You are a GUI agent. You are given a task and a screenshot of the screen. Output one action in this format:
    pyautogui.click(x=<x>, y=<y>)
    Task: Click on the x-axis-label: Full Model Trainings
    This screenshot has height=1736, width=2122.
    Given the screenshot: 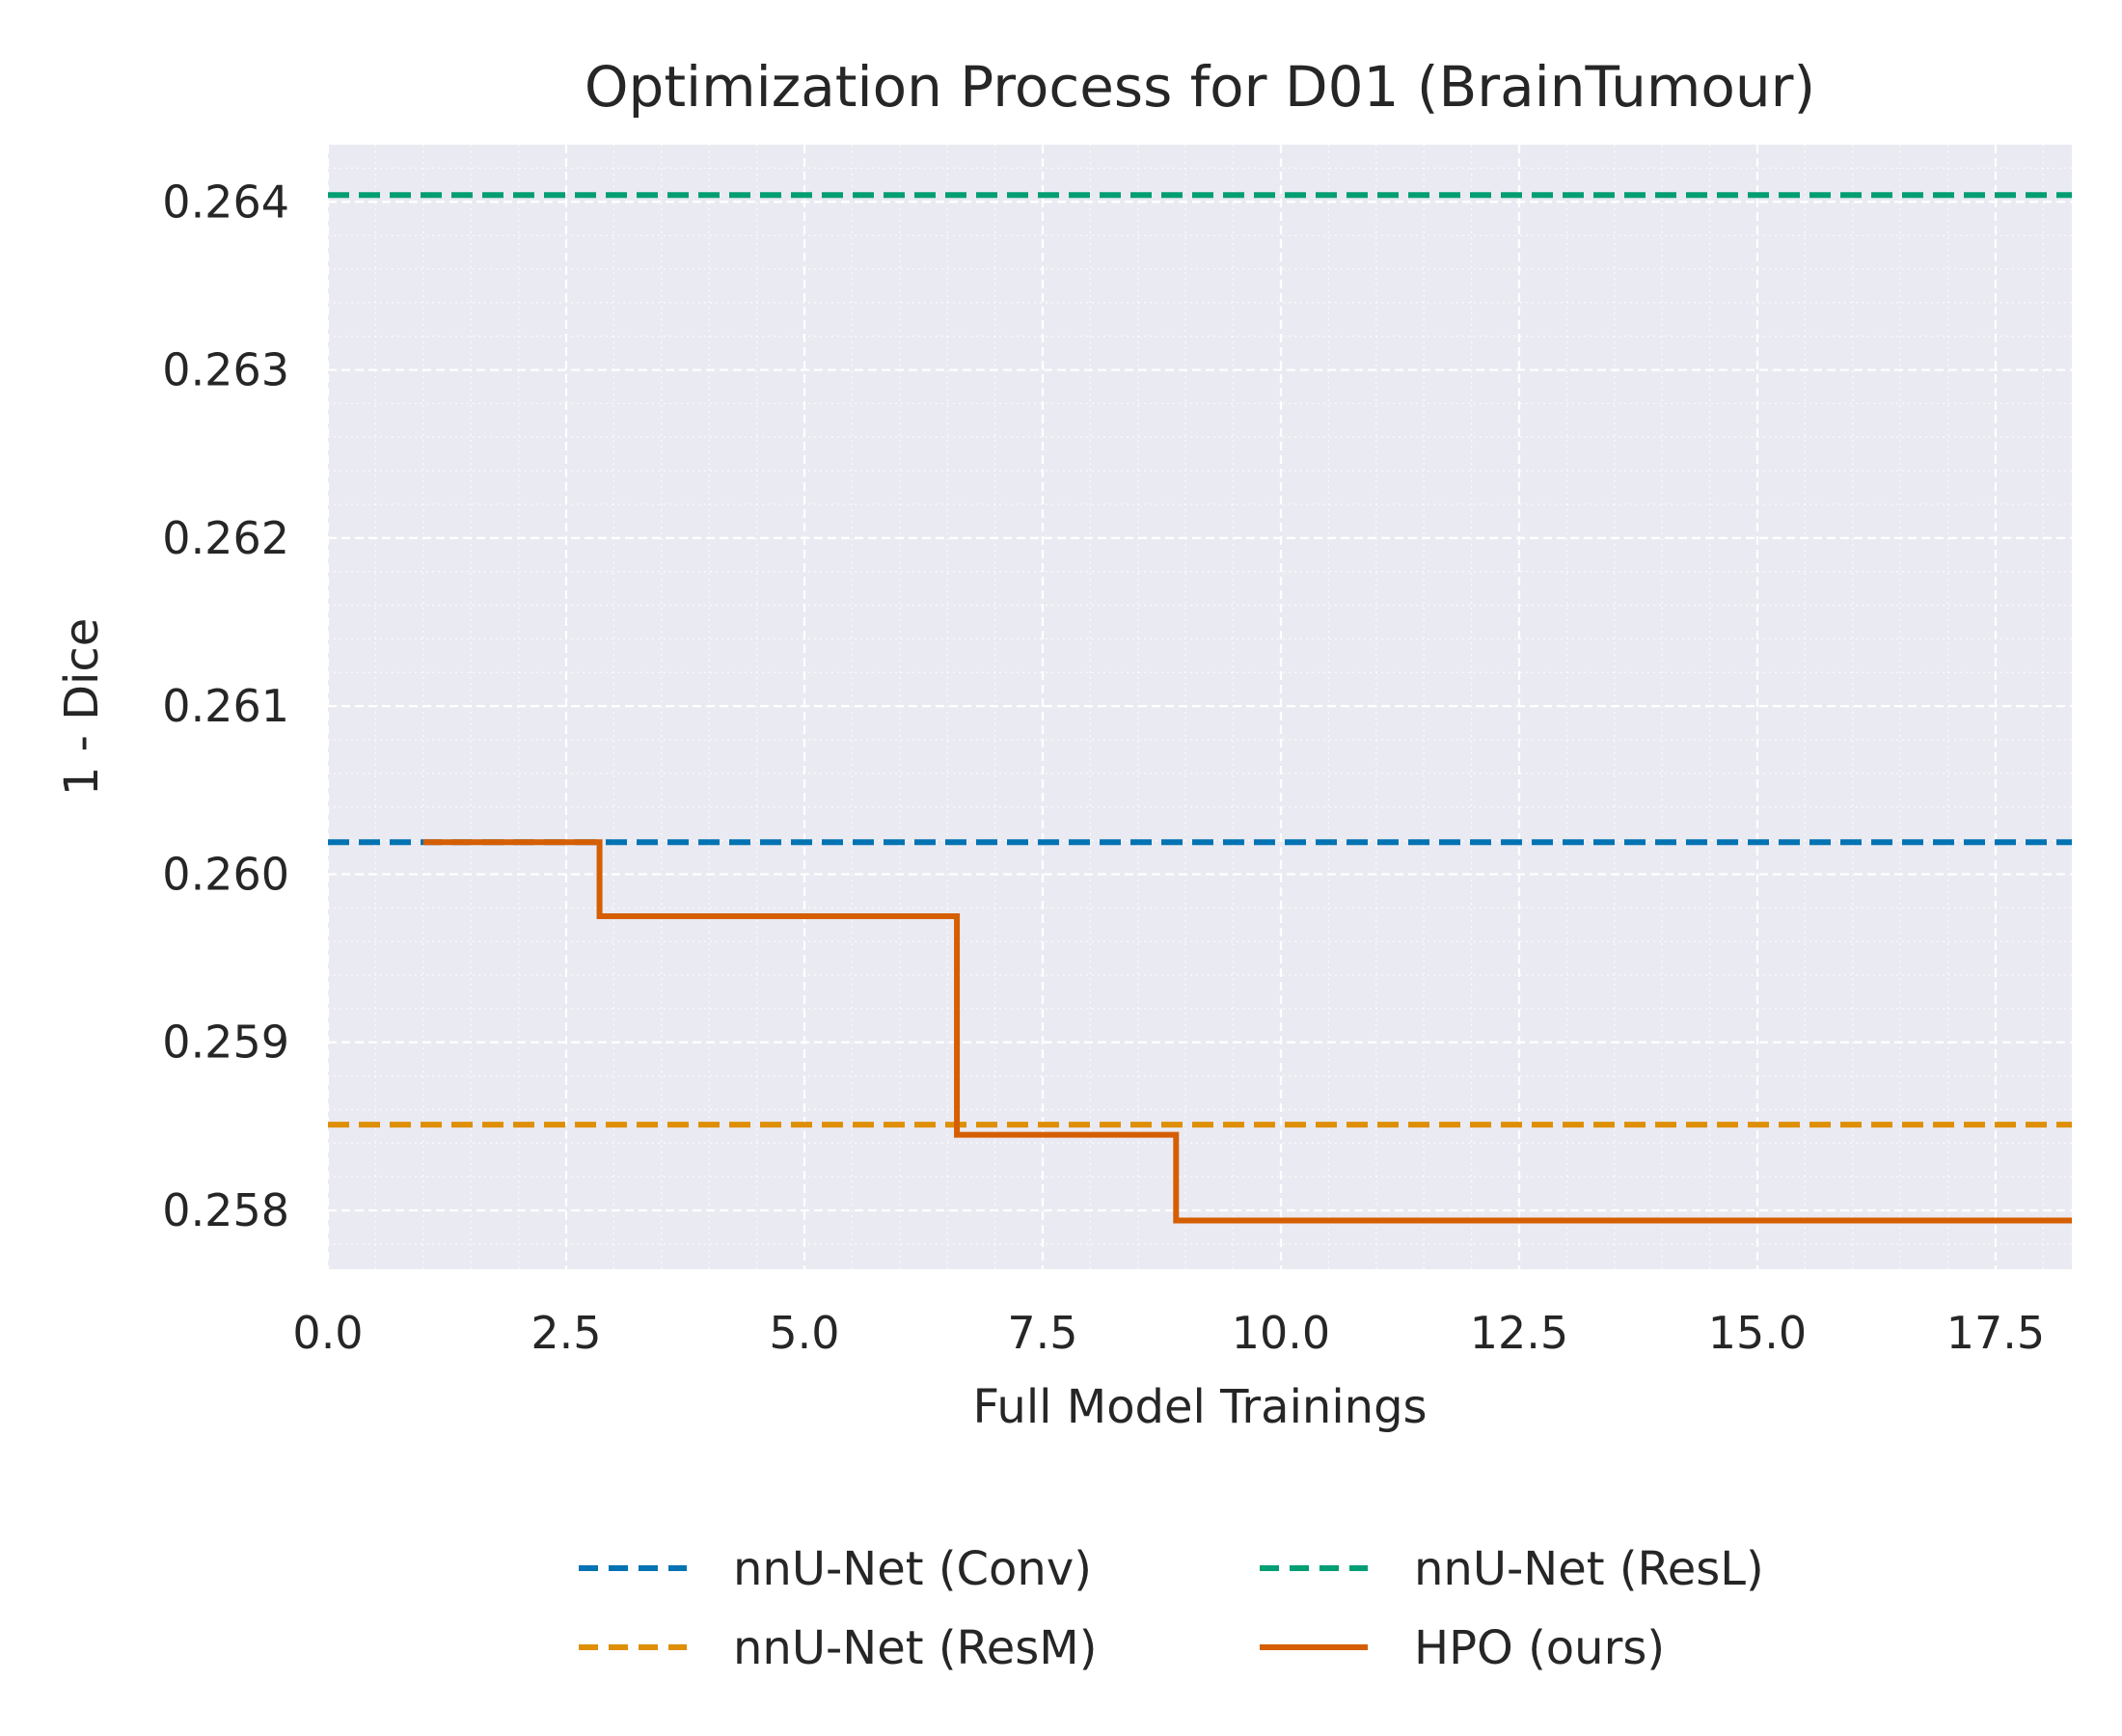 What is the action you would take?
    pyautogui.click(x=1200, y=1407)
    